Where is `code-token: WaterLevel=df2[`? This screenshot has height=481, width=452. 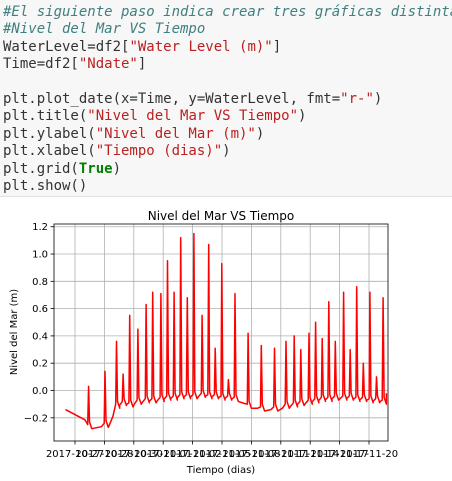
code-token: WaterLevel=df2[ is located at coordinates (66, 46).